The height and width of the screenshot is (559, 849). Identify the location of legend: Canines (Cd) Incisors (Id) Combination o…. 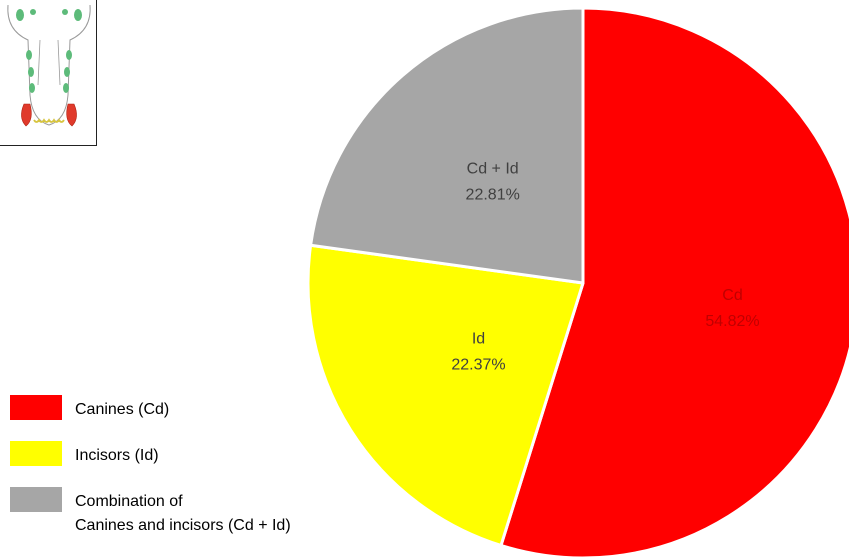
(190, 464).